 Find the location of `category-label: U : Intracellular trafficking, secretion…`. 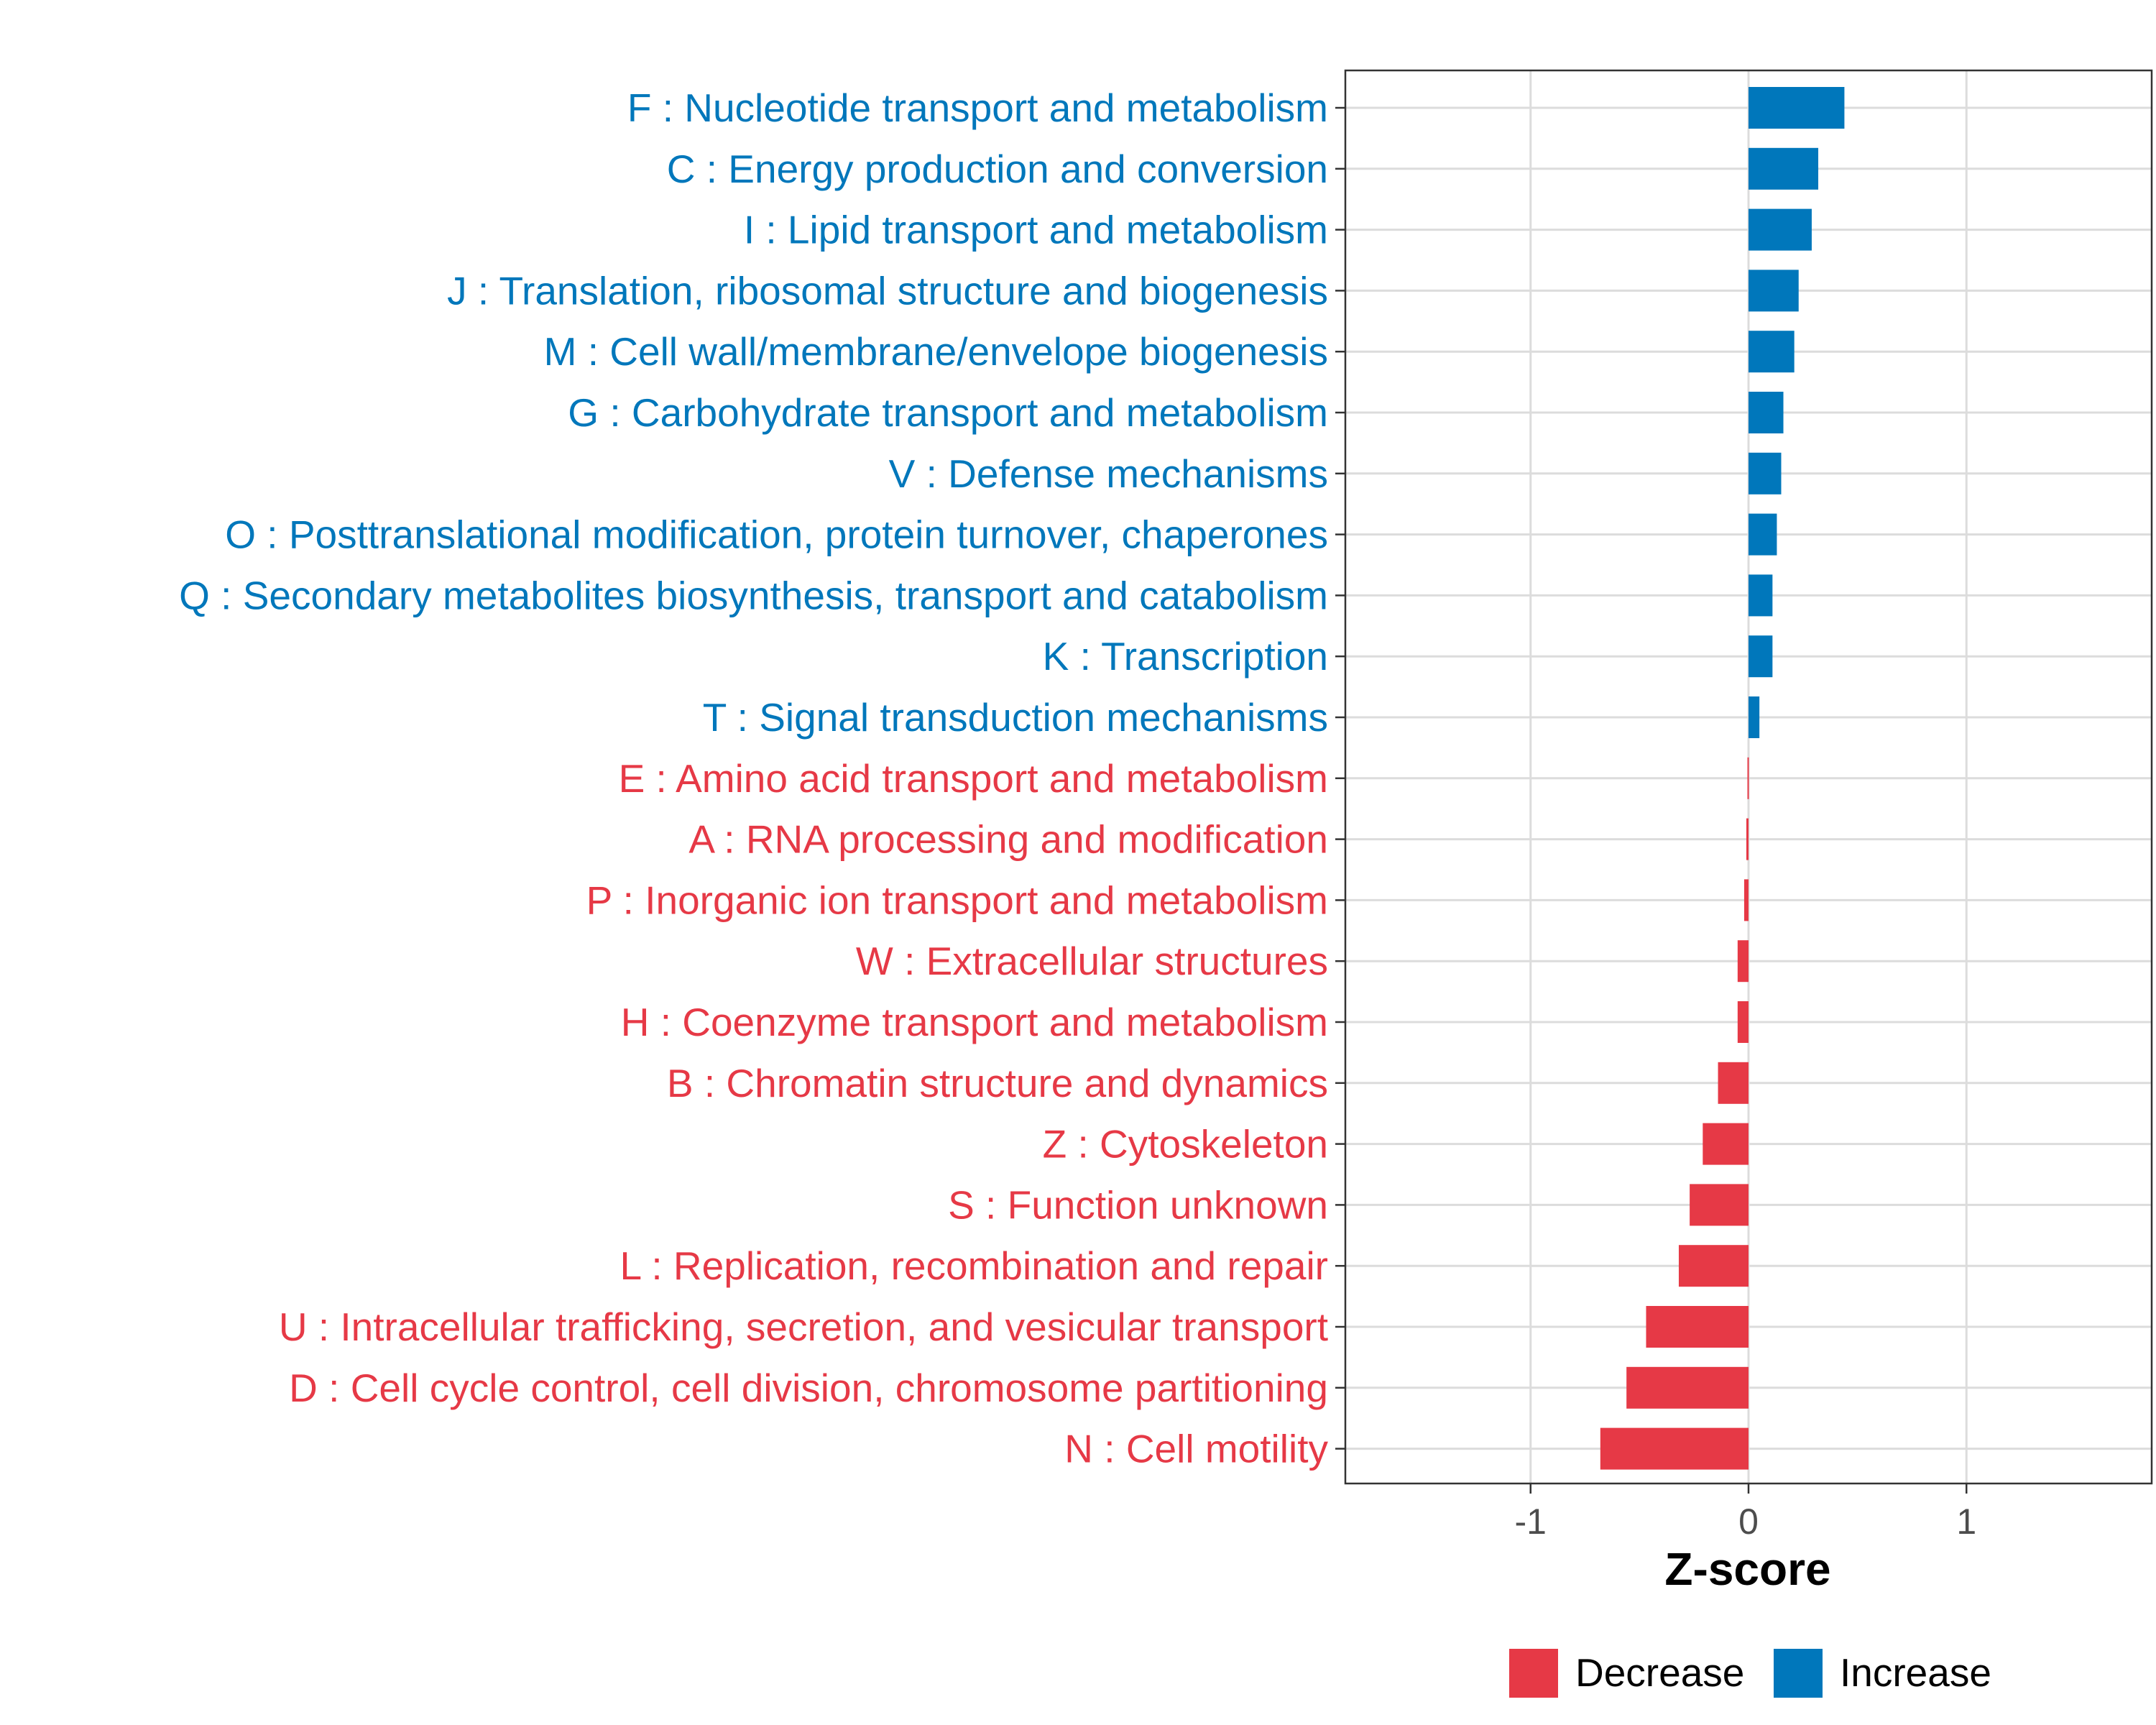

category-label: U : Intracellular trafficking, secretion… is located at coordinates (804, 1327).